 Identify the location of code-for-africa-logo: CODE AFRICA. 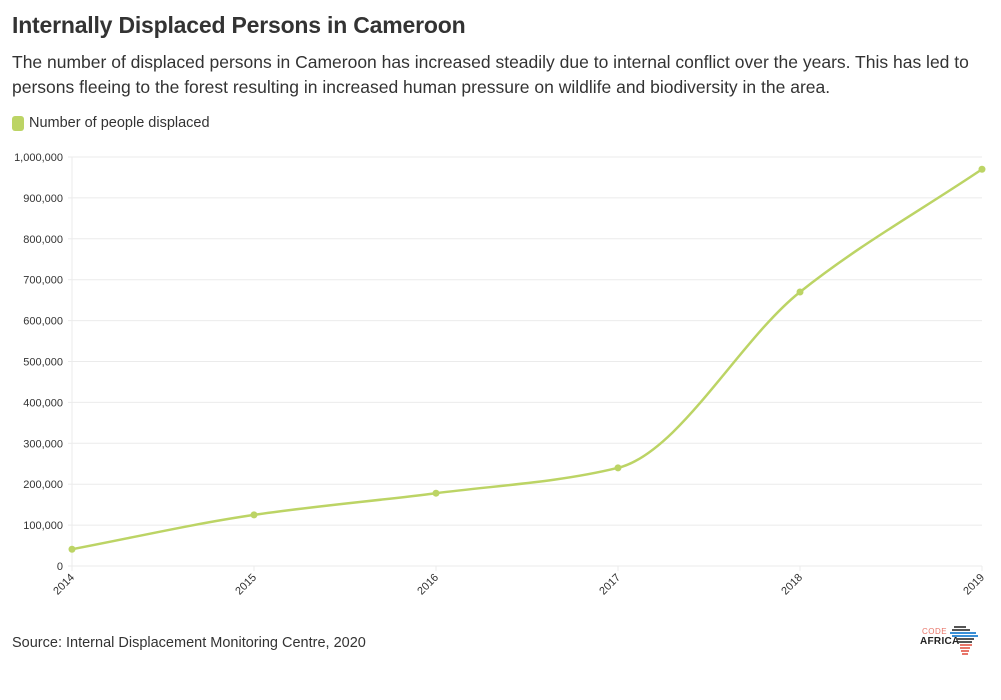
(949, 643).